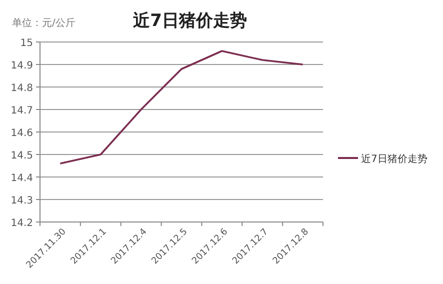 The width and height of the screenshot is (443, 284). I want to click on y-tick-label: 14.5, so click(21, 156).